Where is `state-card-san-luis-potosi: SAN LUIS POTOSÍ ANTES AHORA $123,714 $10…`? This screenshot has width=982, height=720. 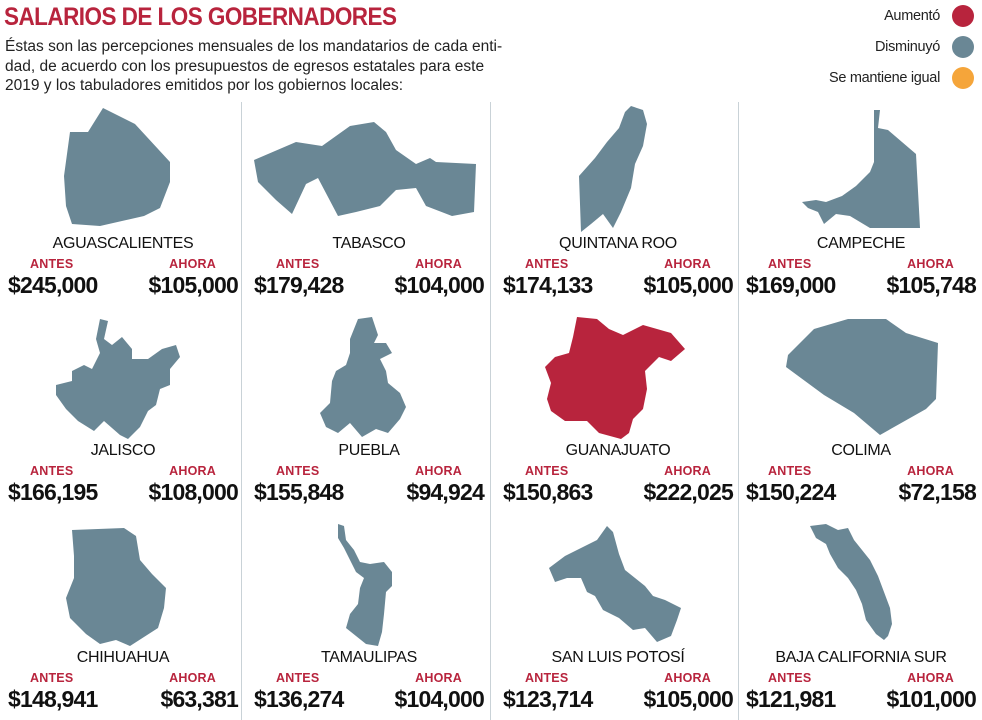
state-card-san-luis-potosi: SAN LUIS POTOSÍ ANTES AHORA $123,714 $10… is located at coordinates (618, 618).